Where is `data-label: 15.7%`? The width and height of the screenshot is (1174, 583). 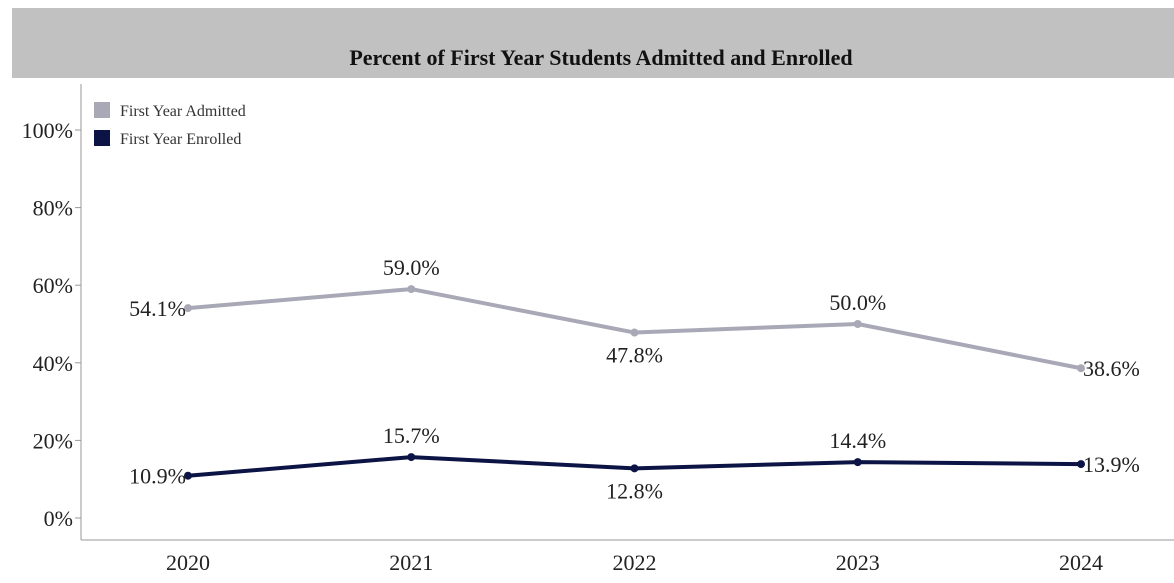 data-label: 15.7% is located at coordinates (411, 435).